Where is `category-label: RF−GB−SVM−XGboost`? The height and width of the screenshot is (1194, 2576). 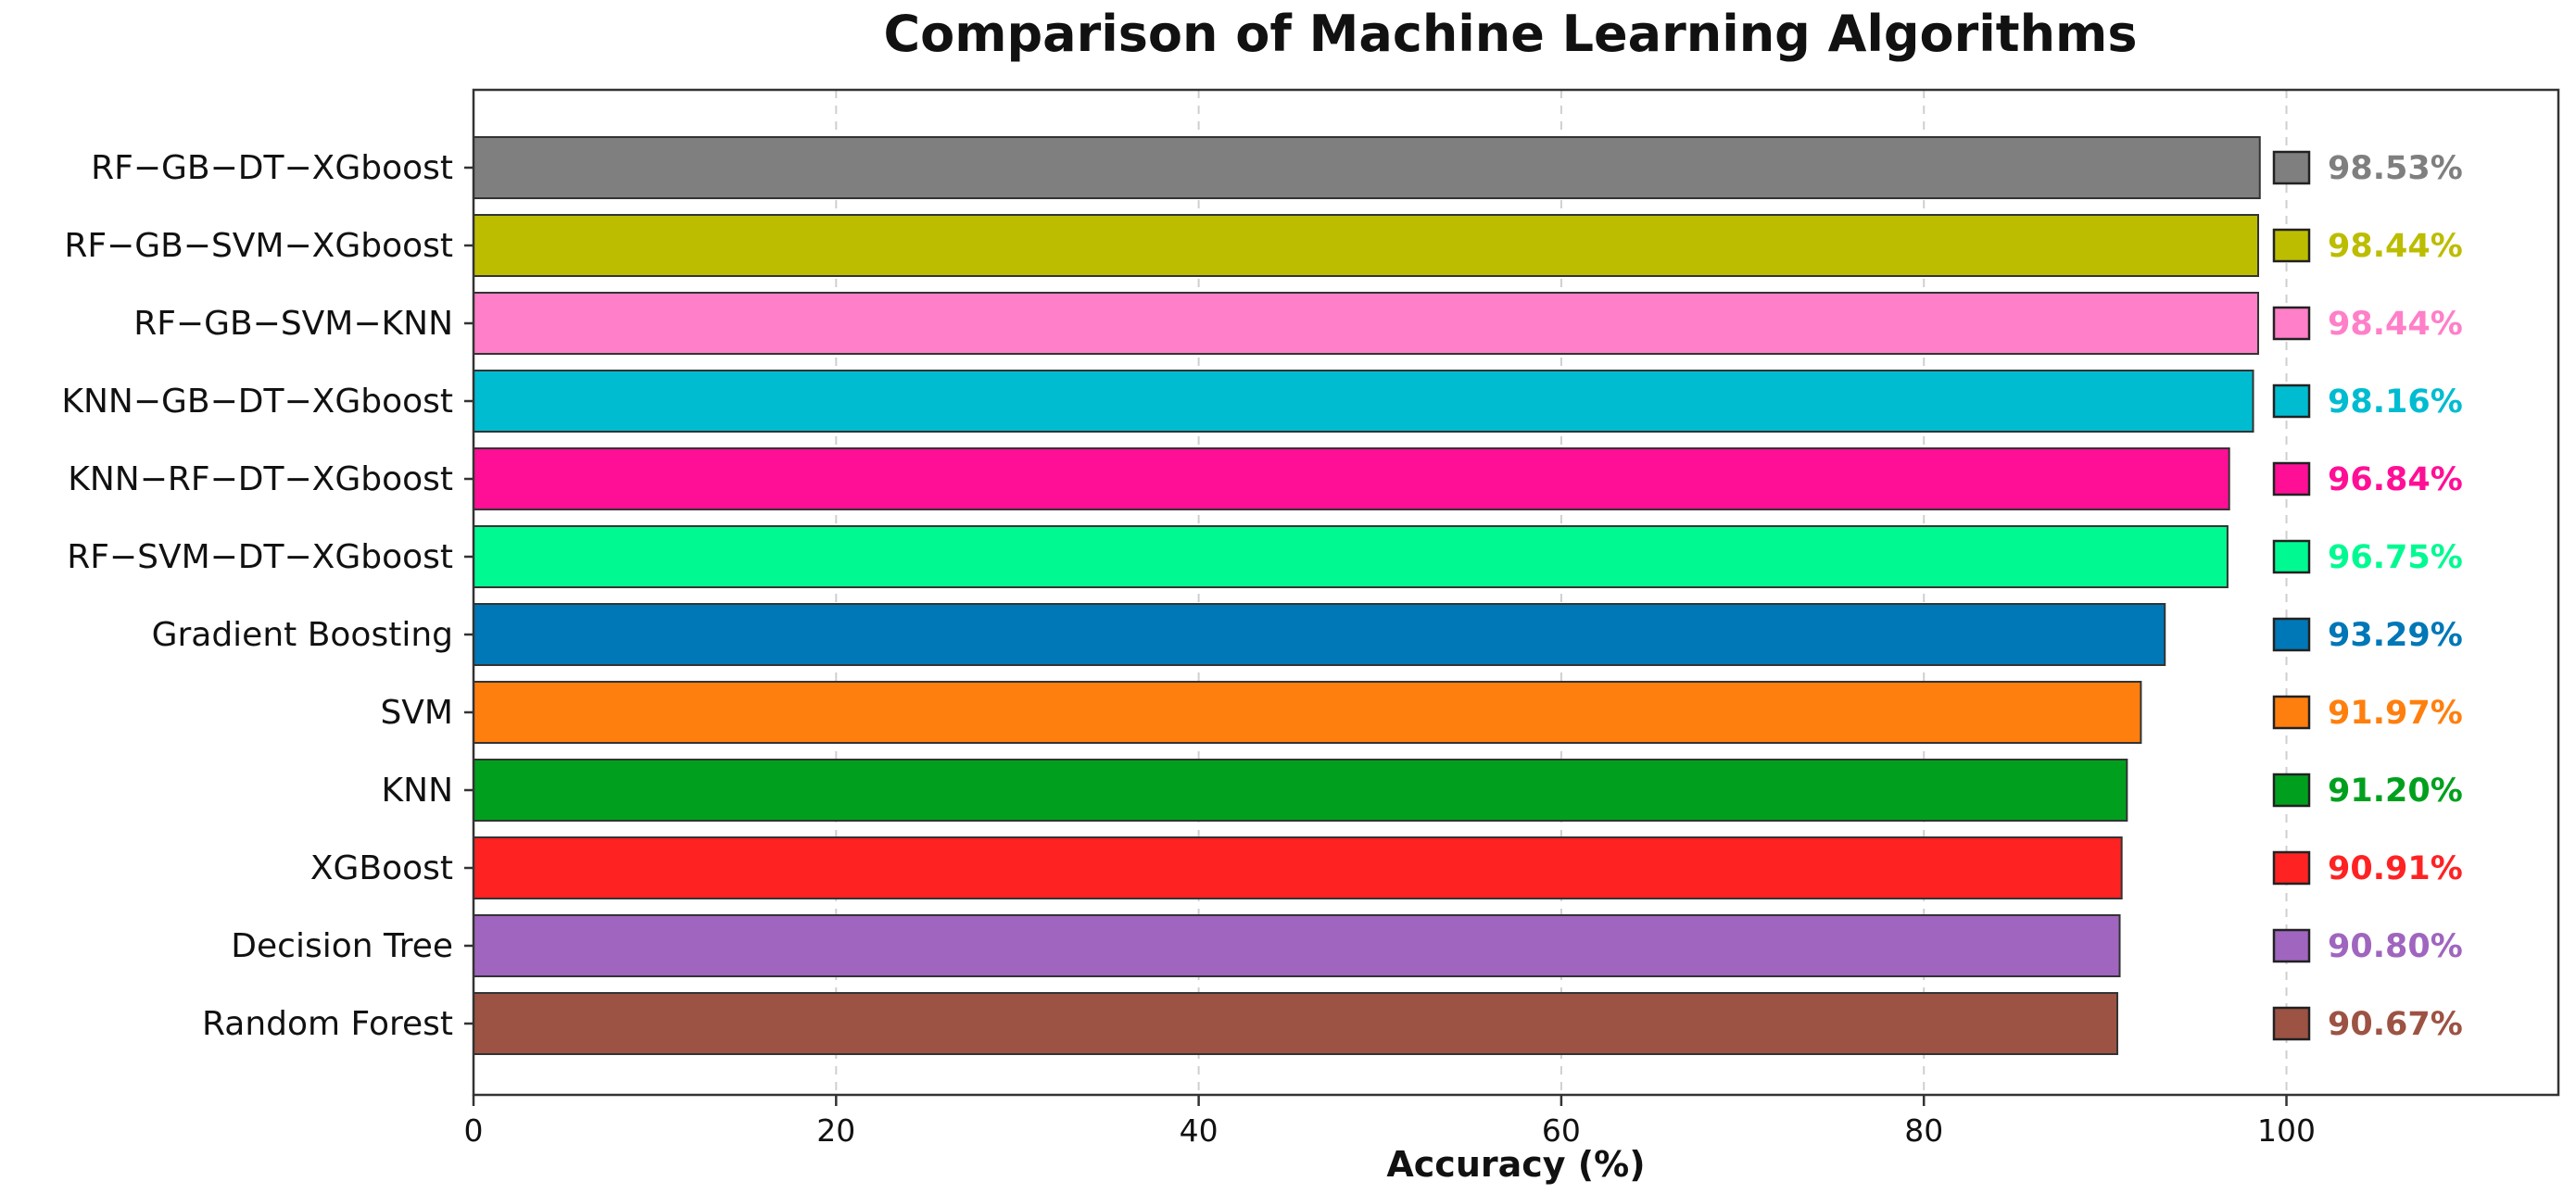
category-label: RF−GB−SVM−XGboost is located at coordinates (258, 246).